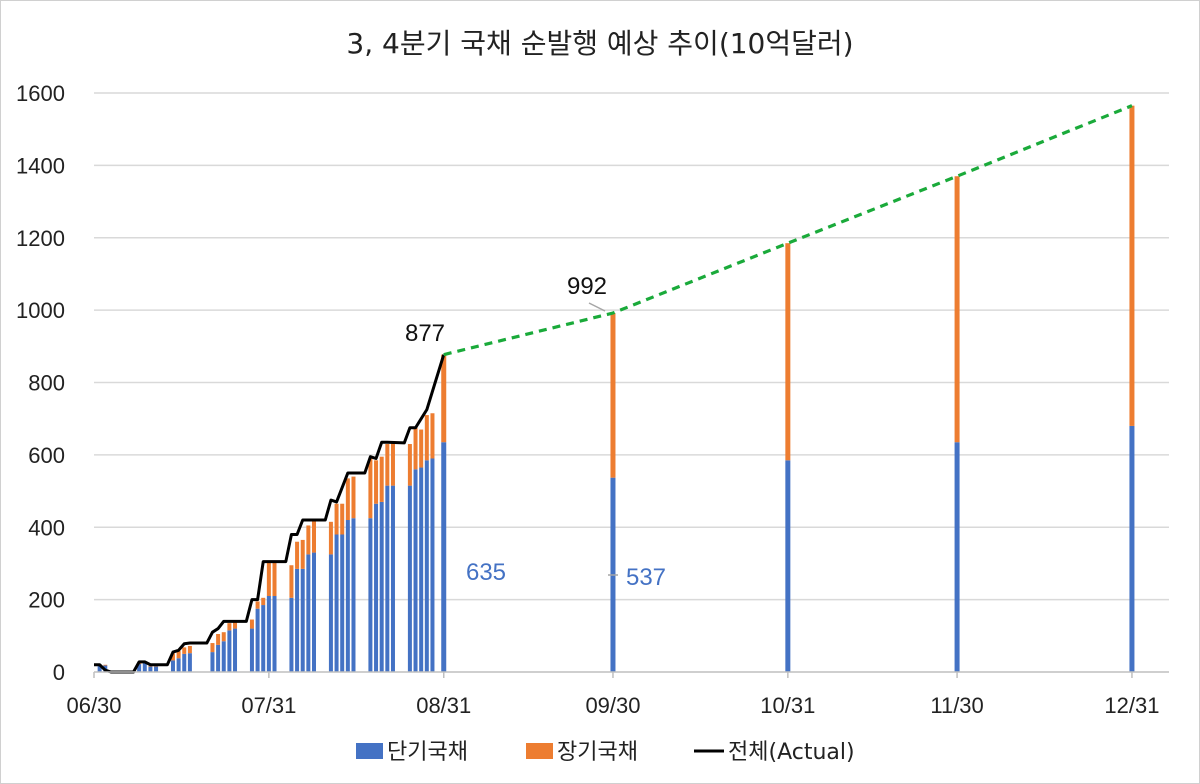 This screenshot has width=1200, height=784. I want to click on leader-line-sep, so click(597, 307).